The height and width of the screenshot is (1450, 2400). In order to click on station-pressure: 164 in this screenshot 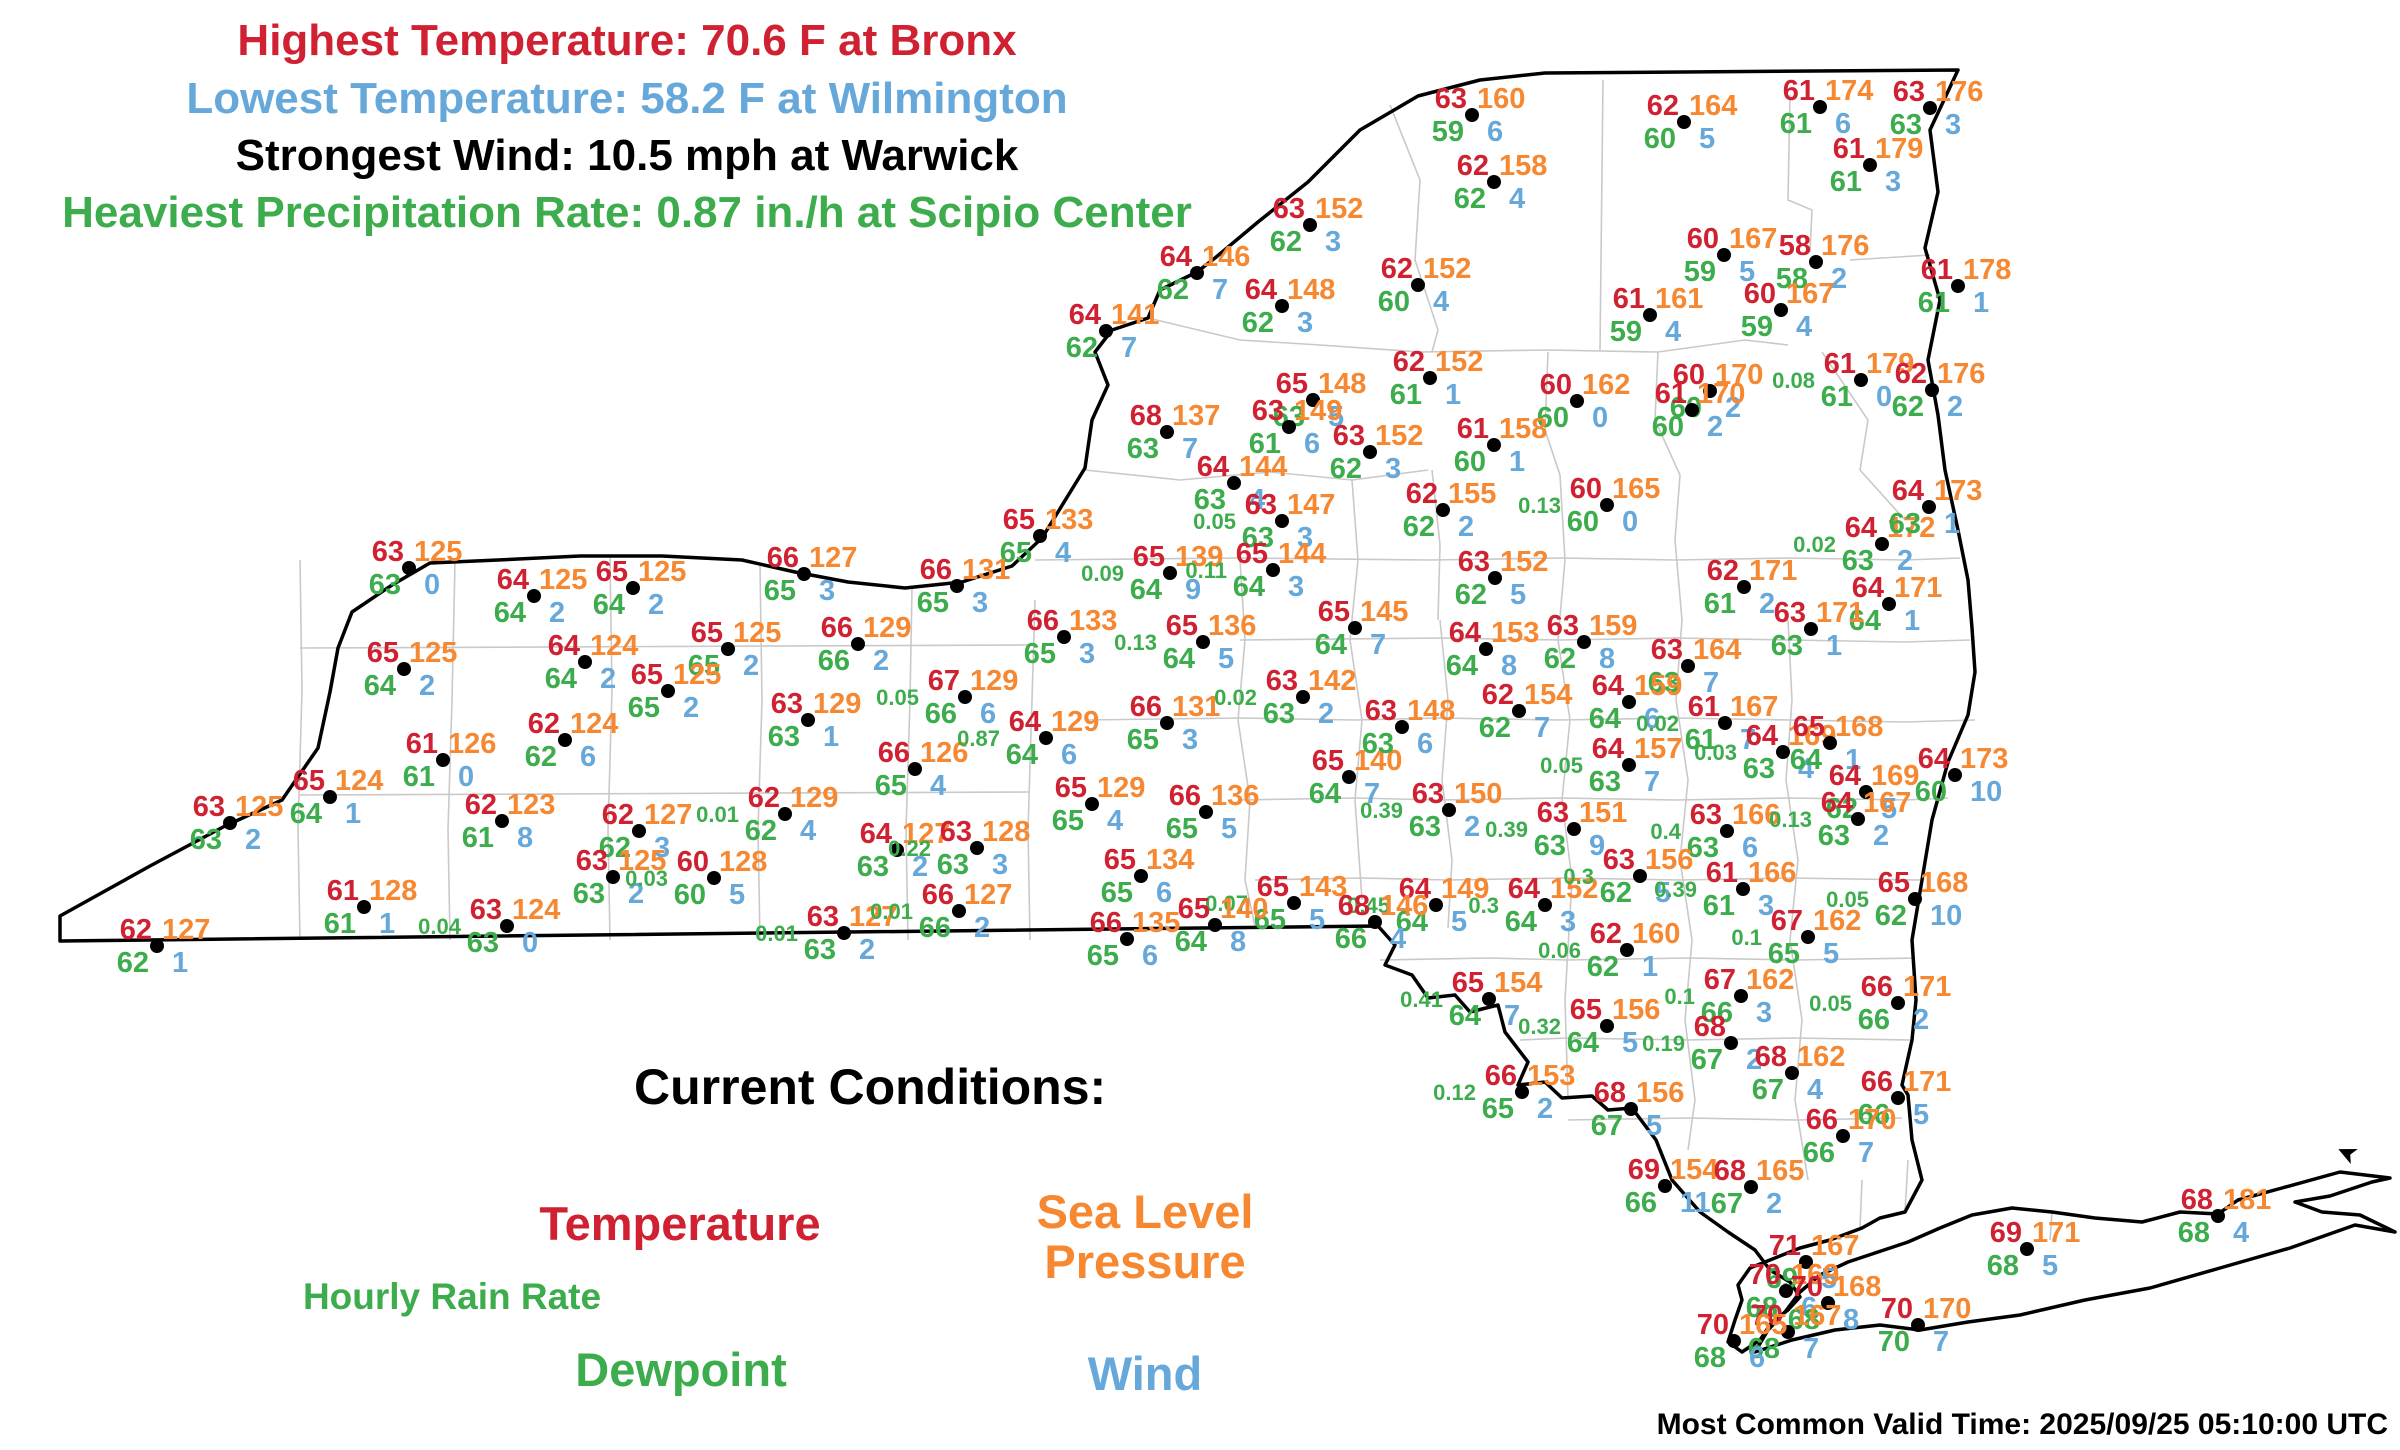, I will do `click(1717, 650)`.